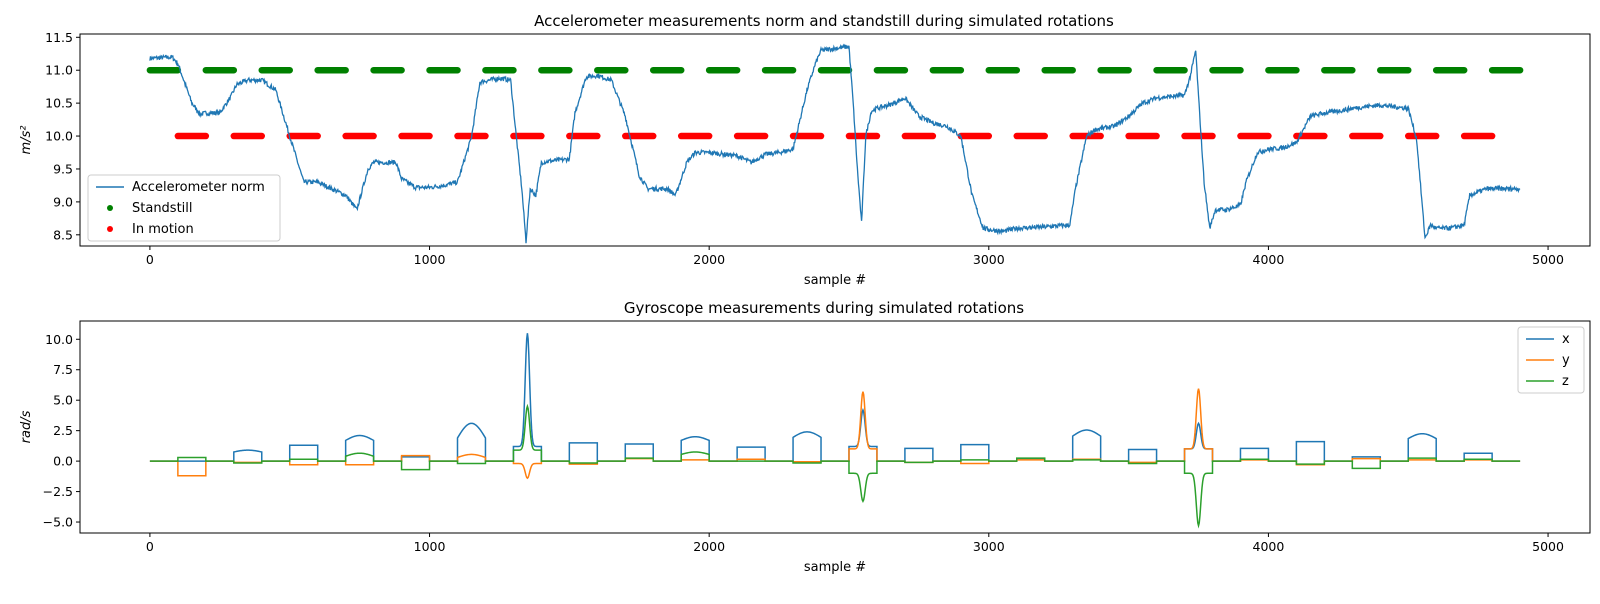  Describe the element at coordinates (162, 208) in the screenshot. I see `legend-standstill: Standstill` at that location.